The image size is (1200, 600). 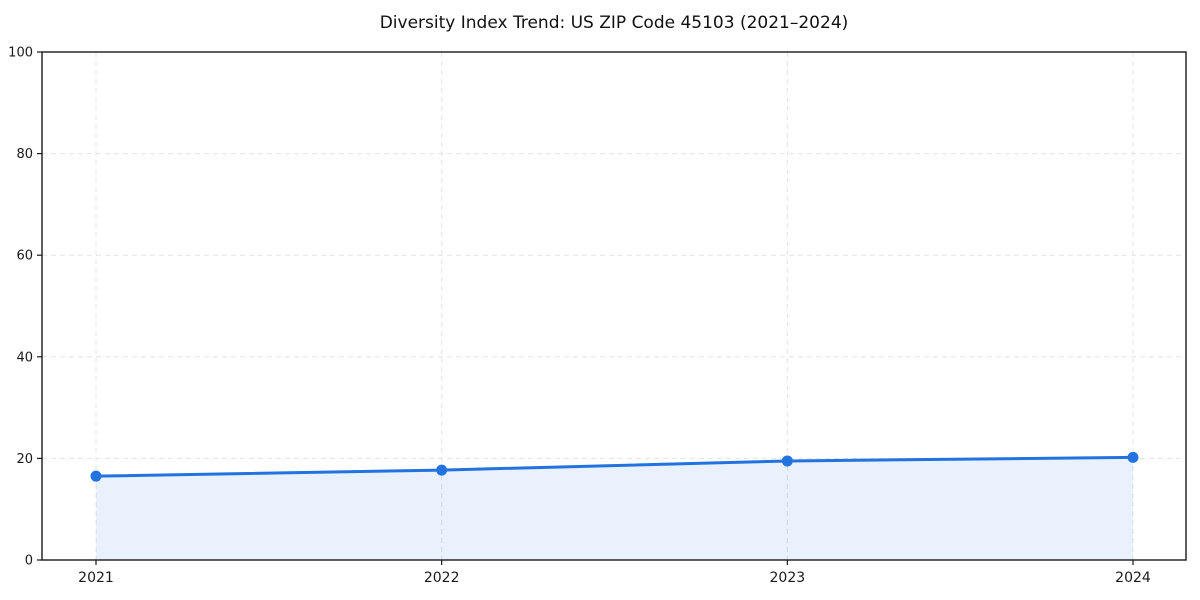 What do you see at coordinates (442, 470) in the screenshot?
I see `data-point-2022` at bounding box center [442, 470].